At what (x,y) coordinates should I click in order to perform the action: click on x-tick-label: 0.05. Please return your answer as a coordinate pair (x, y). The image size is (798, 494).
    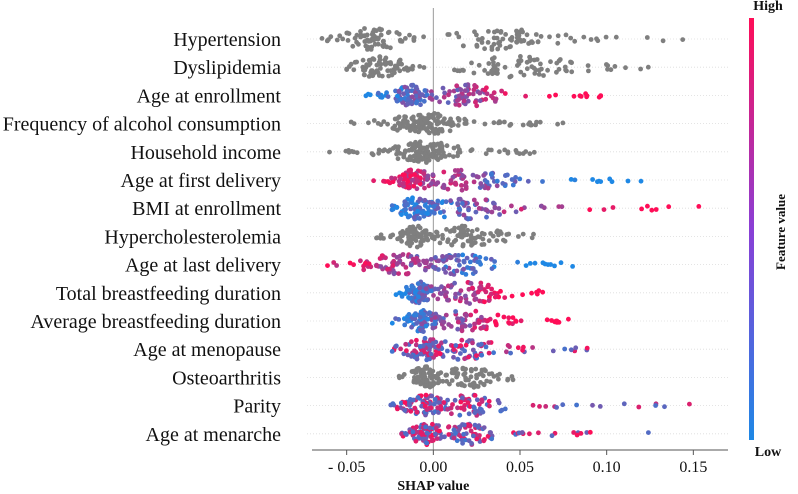
    Looking at the image, I should click on (520, 467).